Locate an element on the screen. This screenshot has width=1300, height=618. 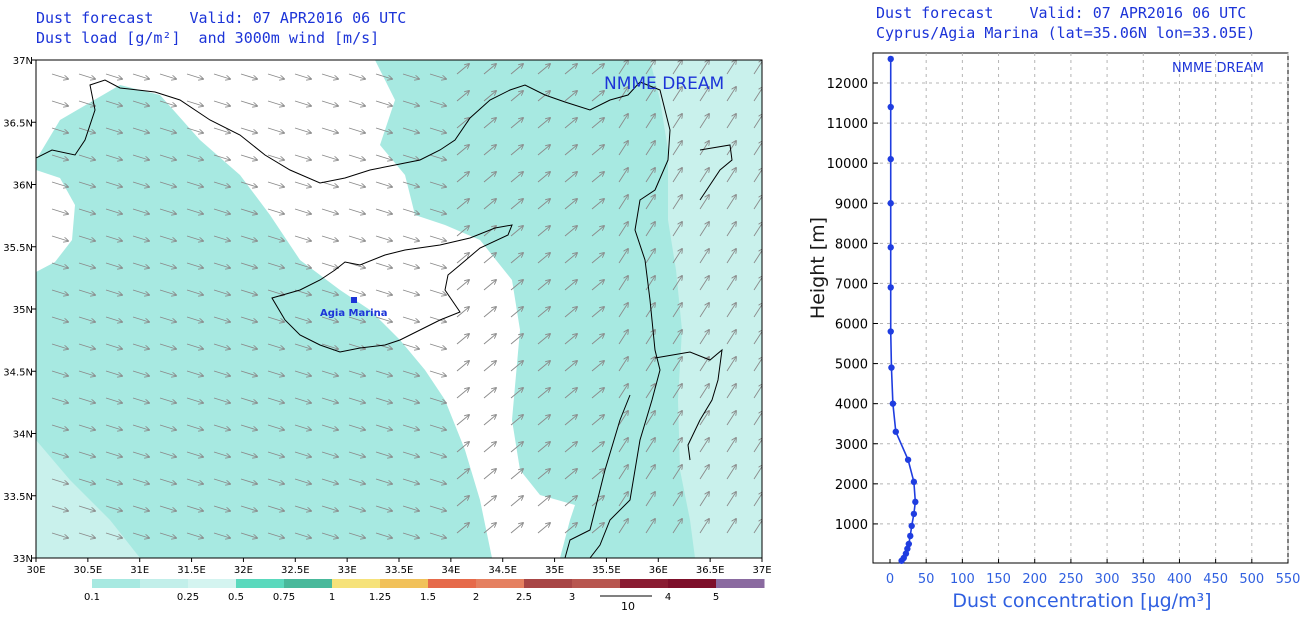
lon-tick-label: 31.5E is located at coordinates (191, 570).